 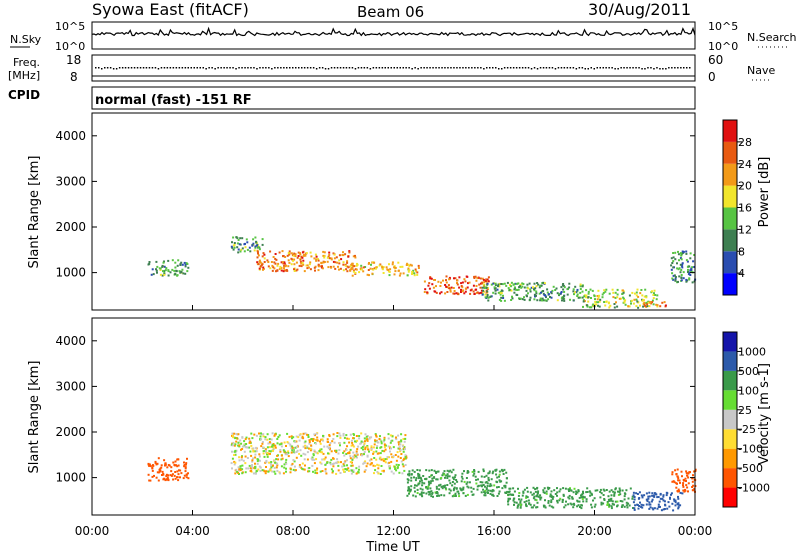 I want to click on date-label: 30/Aug/2011, so click(x=639, y=9).